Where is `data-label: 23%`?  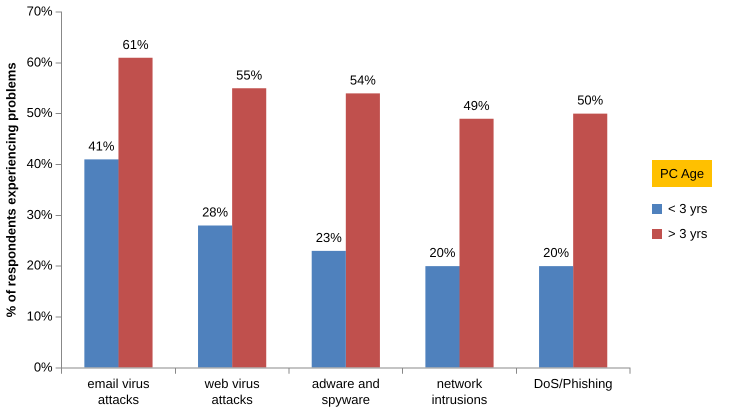
data-label: 23% is located at coordinates (329, 237).